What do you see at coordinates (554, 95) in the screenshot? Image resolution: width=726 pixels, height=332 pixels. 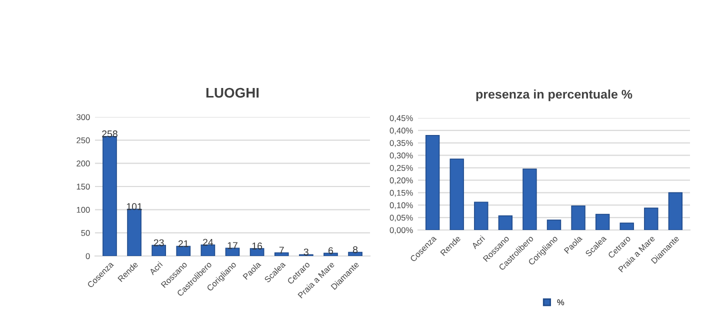 I see `chart-title: presenza in percentuale %` at bounding box center [554, 95].